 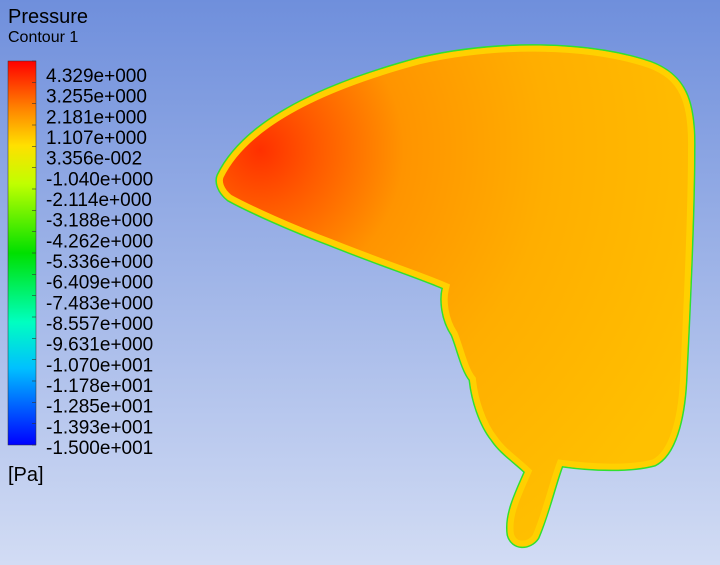 What do you see at coordinates (99, 200) in the screenshot?
I see `legend-label: -2.114e+000` at bounding box center [99, 200].